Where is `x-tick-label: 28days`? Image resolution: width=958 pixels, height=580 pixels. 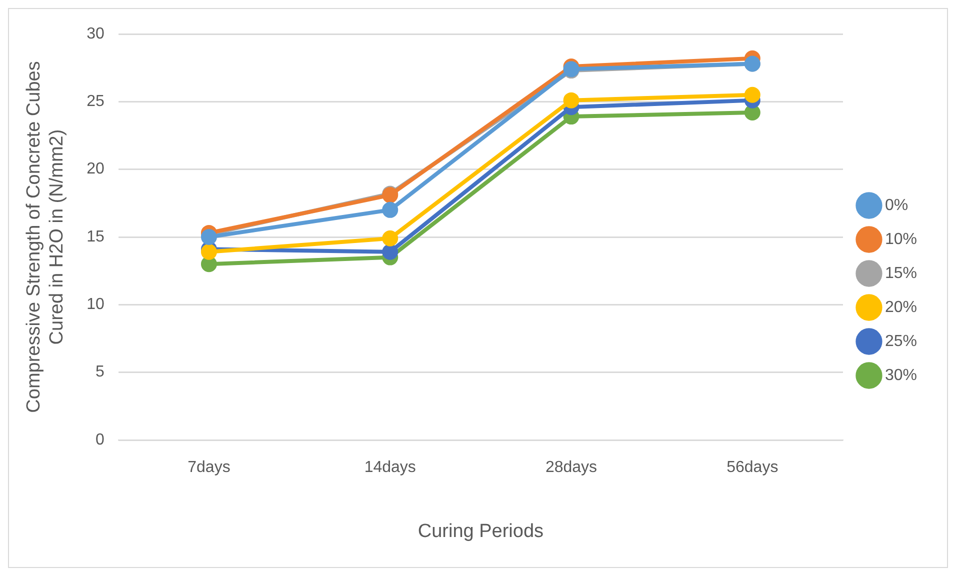
x-tick-label: 28days is located at coordinates (571, 467).